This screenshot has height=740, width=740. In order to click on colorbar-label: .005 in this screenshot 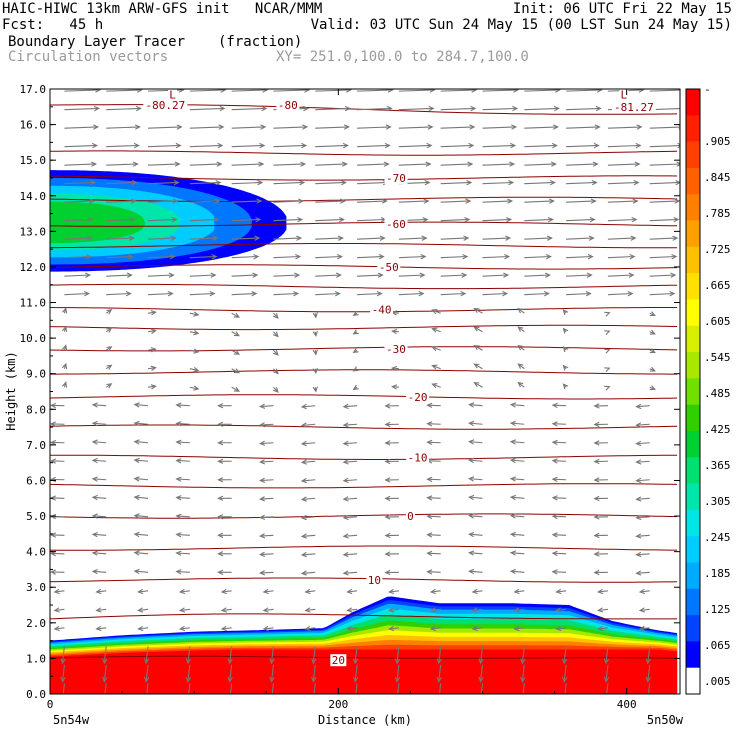, I will do `click(717, 681)`.